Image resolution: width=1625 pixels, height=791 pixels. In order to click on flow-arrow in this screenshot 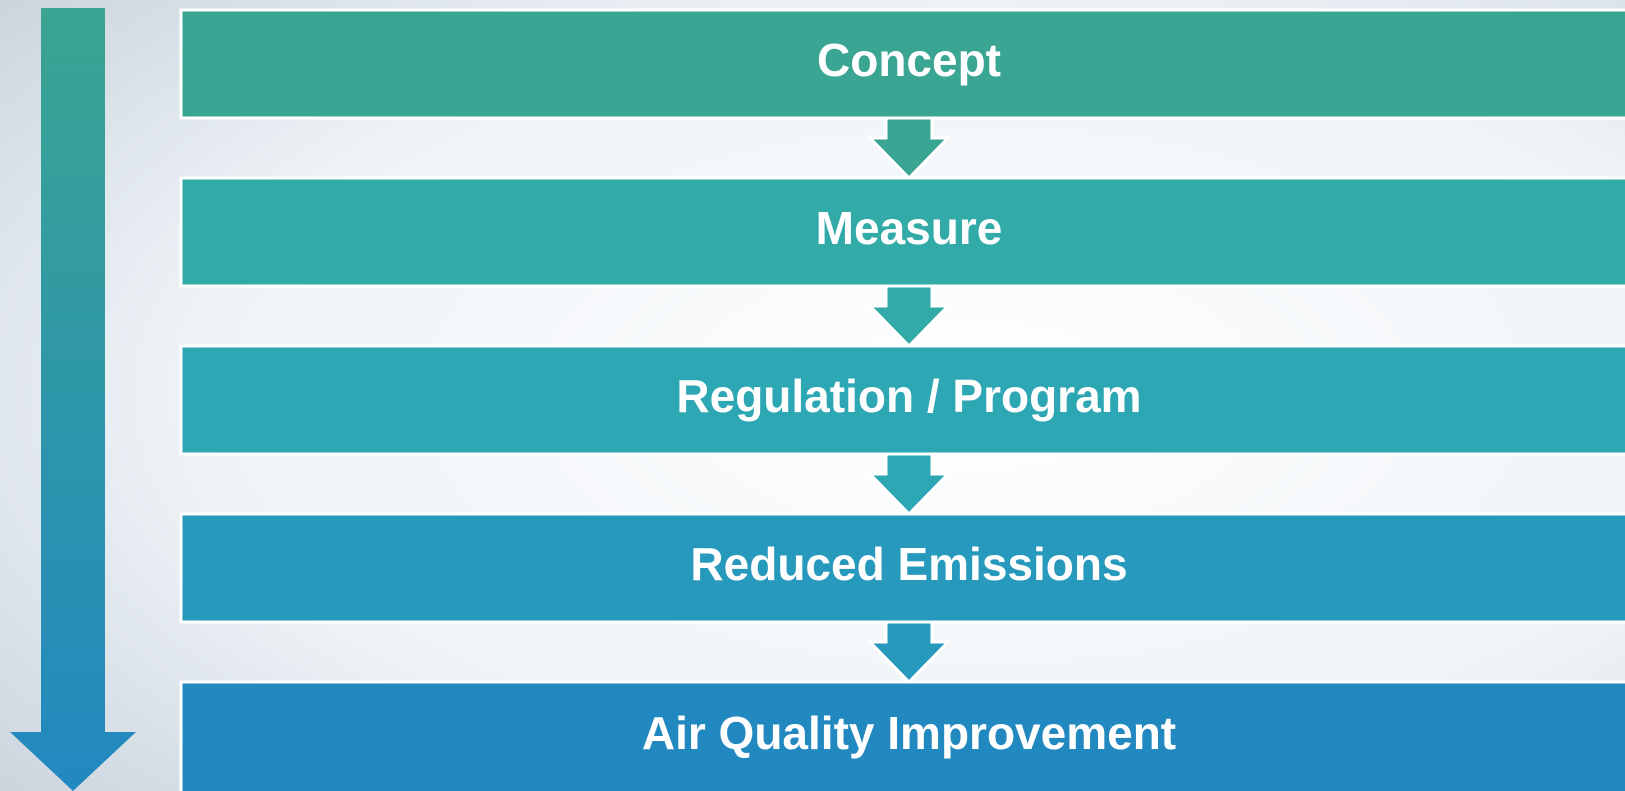, I will do `click(73, 399)`.